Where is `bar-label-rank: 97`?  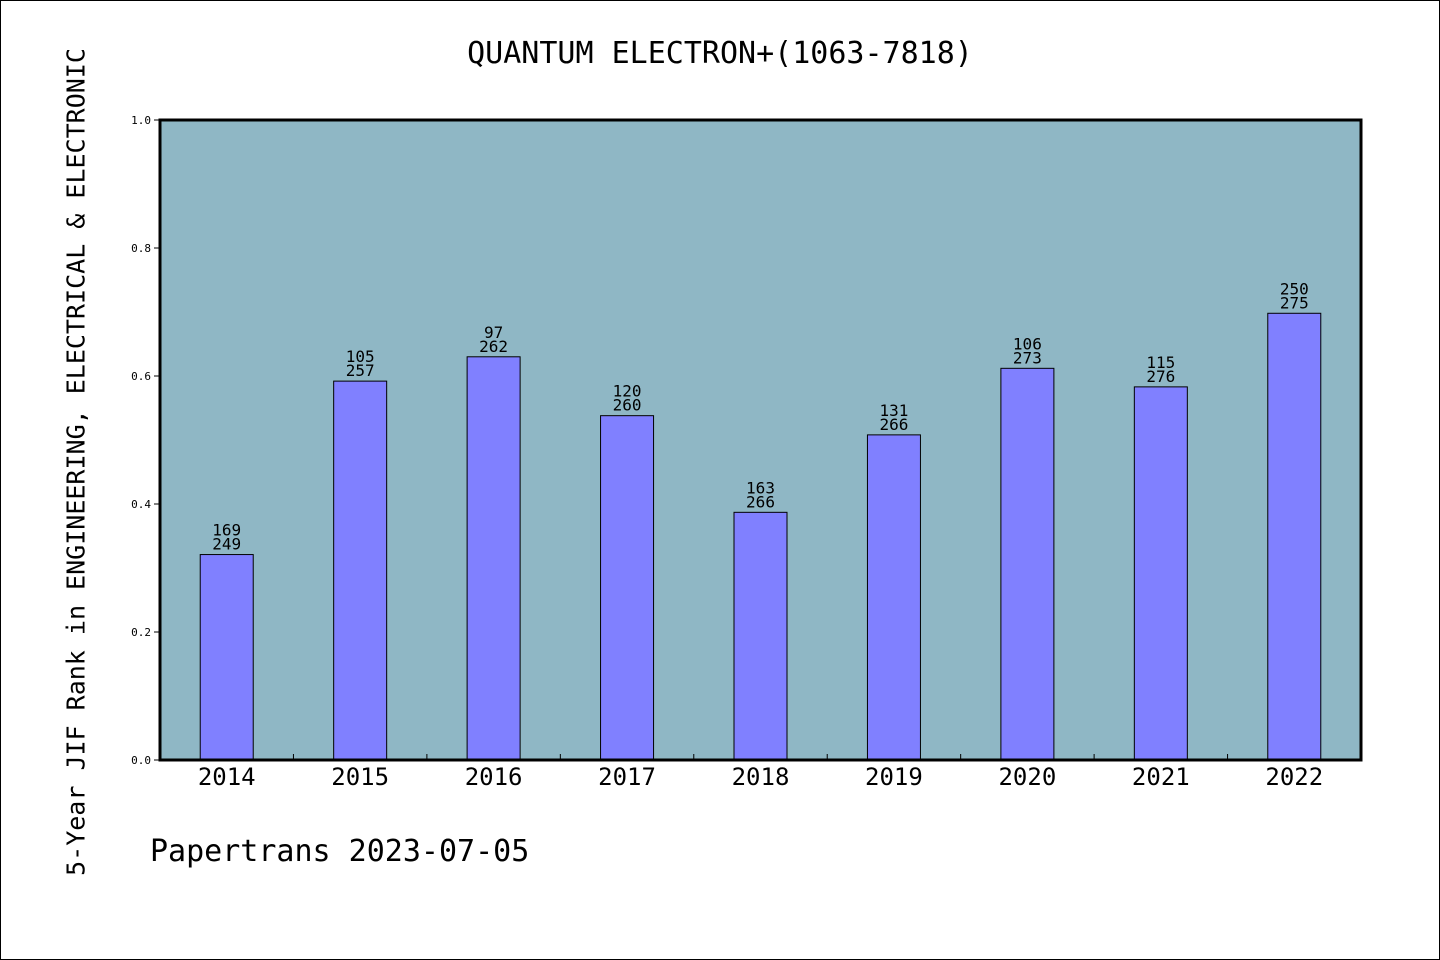 bar-label-rank: 97 is located at coordinates (493, 332).